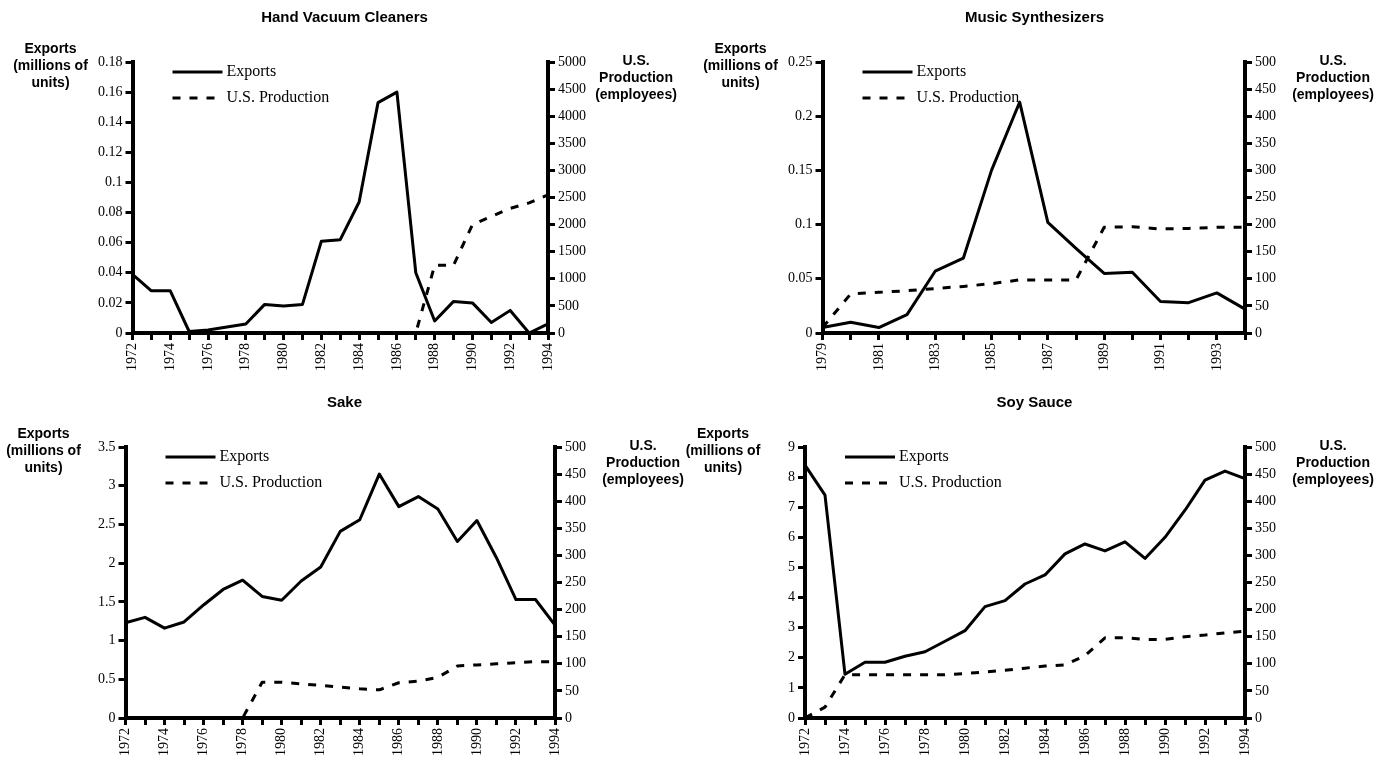 The height and width of the screenshot is (769, 1379). What do you see at coordinates (110, 212) in the screenshot?
I see `y-tick-label: 0.08` at bounding box center [110, 212].